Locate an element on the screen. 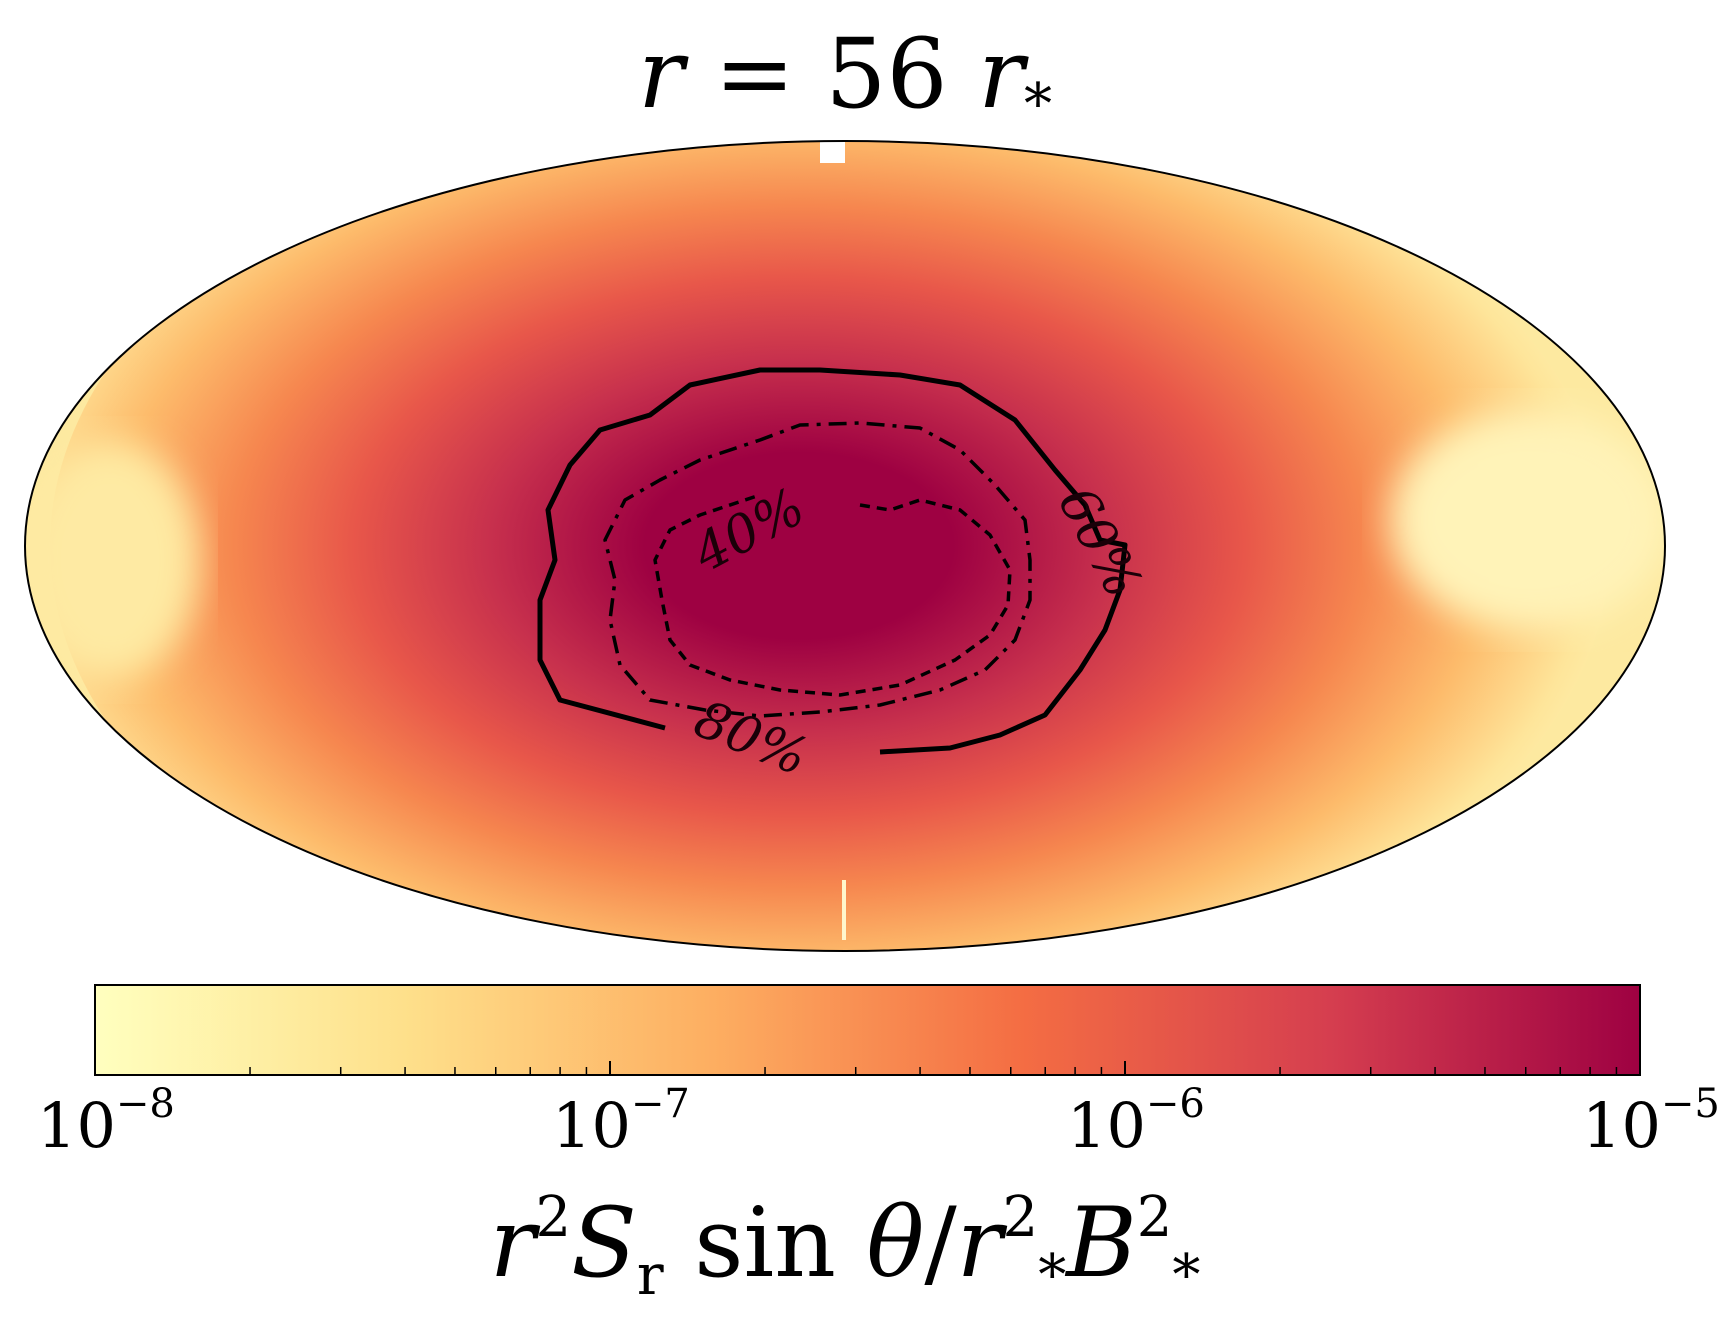 The width and height of the screenshot is (1733, 1335). map-seam is located at coordinates (844, 910).